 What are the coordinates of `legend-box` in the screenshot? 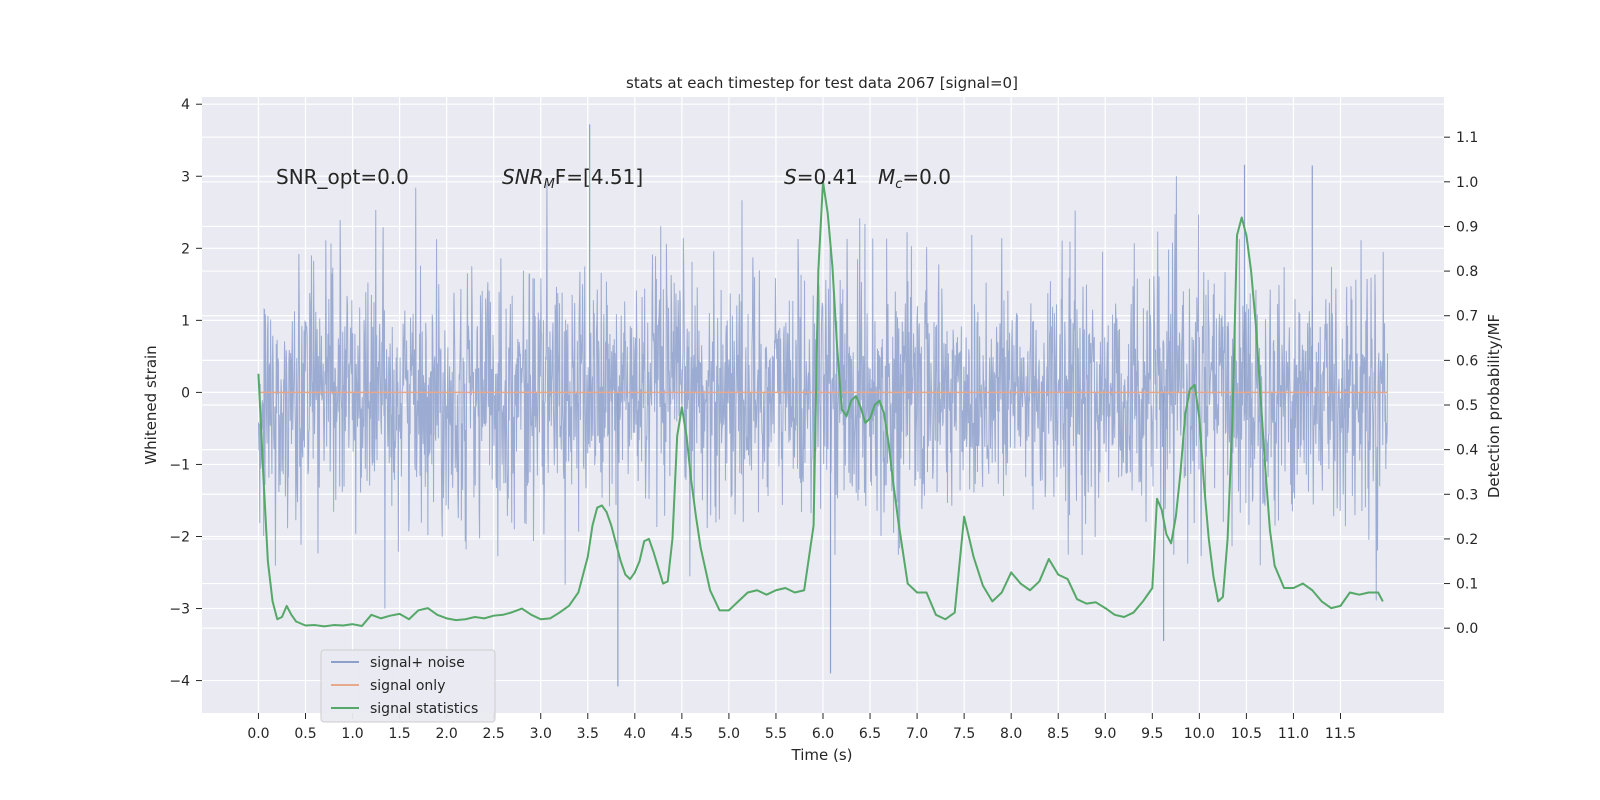 It's located at (408, 686).